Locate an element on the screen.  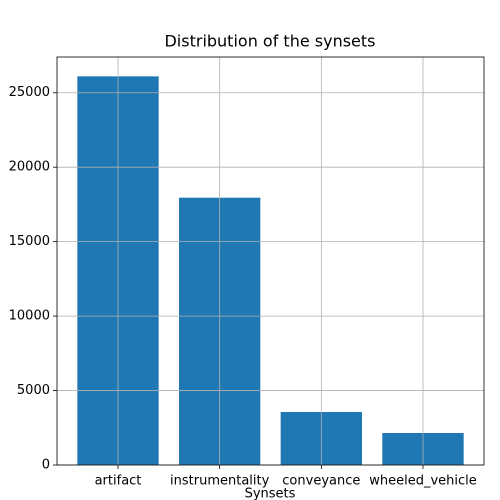
x-axis-label: Synsets is located at coordinates (270, 493).